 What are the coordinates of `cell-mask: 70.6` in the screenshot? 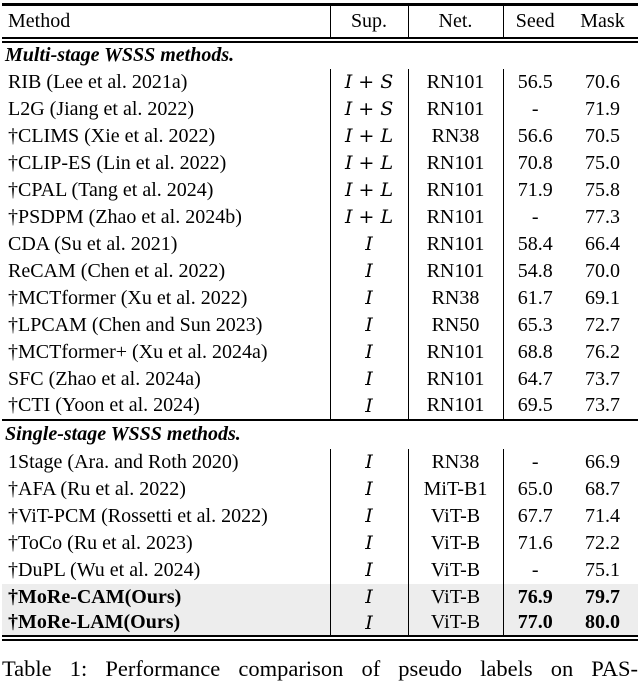 It's located at (602, 81).